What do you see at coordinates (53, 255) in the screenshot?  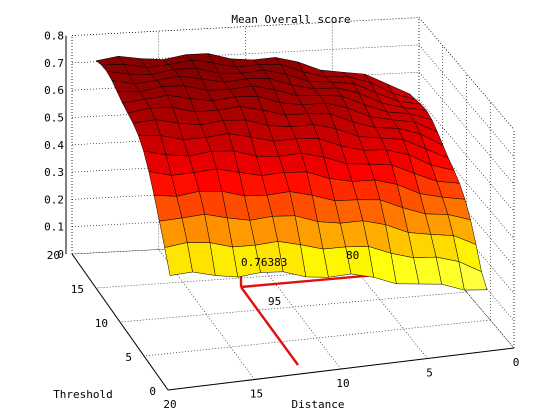 I see `y-tick-label: 20` at bounding box center [53, 255].